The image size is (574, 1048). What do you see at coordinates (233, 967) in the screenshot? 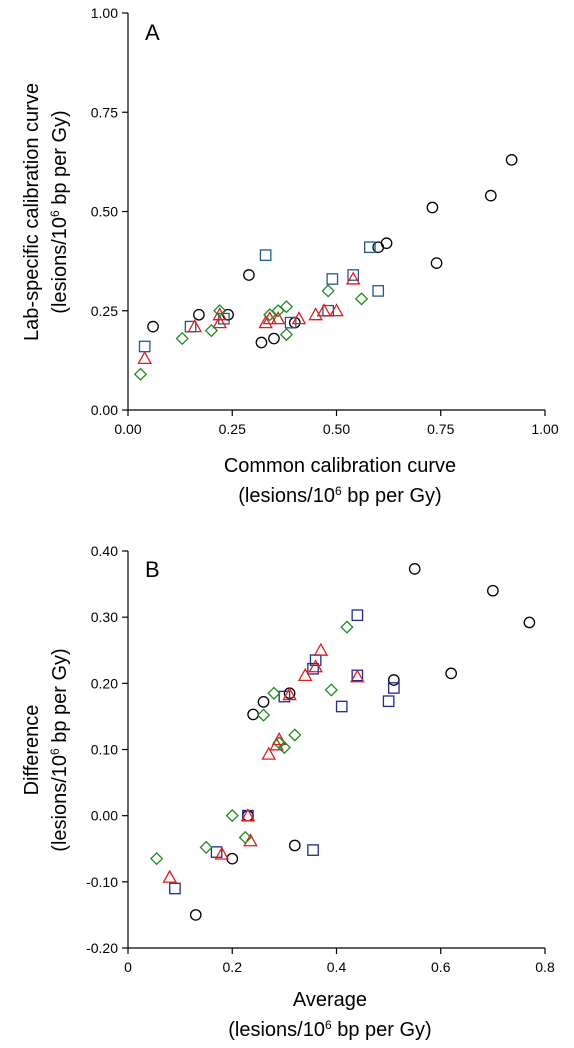
I see `panel-b-x-tick-label: 0.2` at bounding box center [233, 967].